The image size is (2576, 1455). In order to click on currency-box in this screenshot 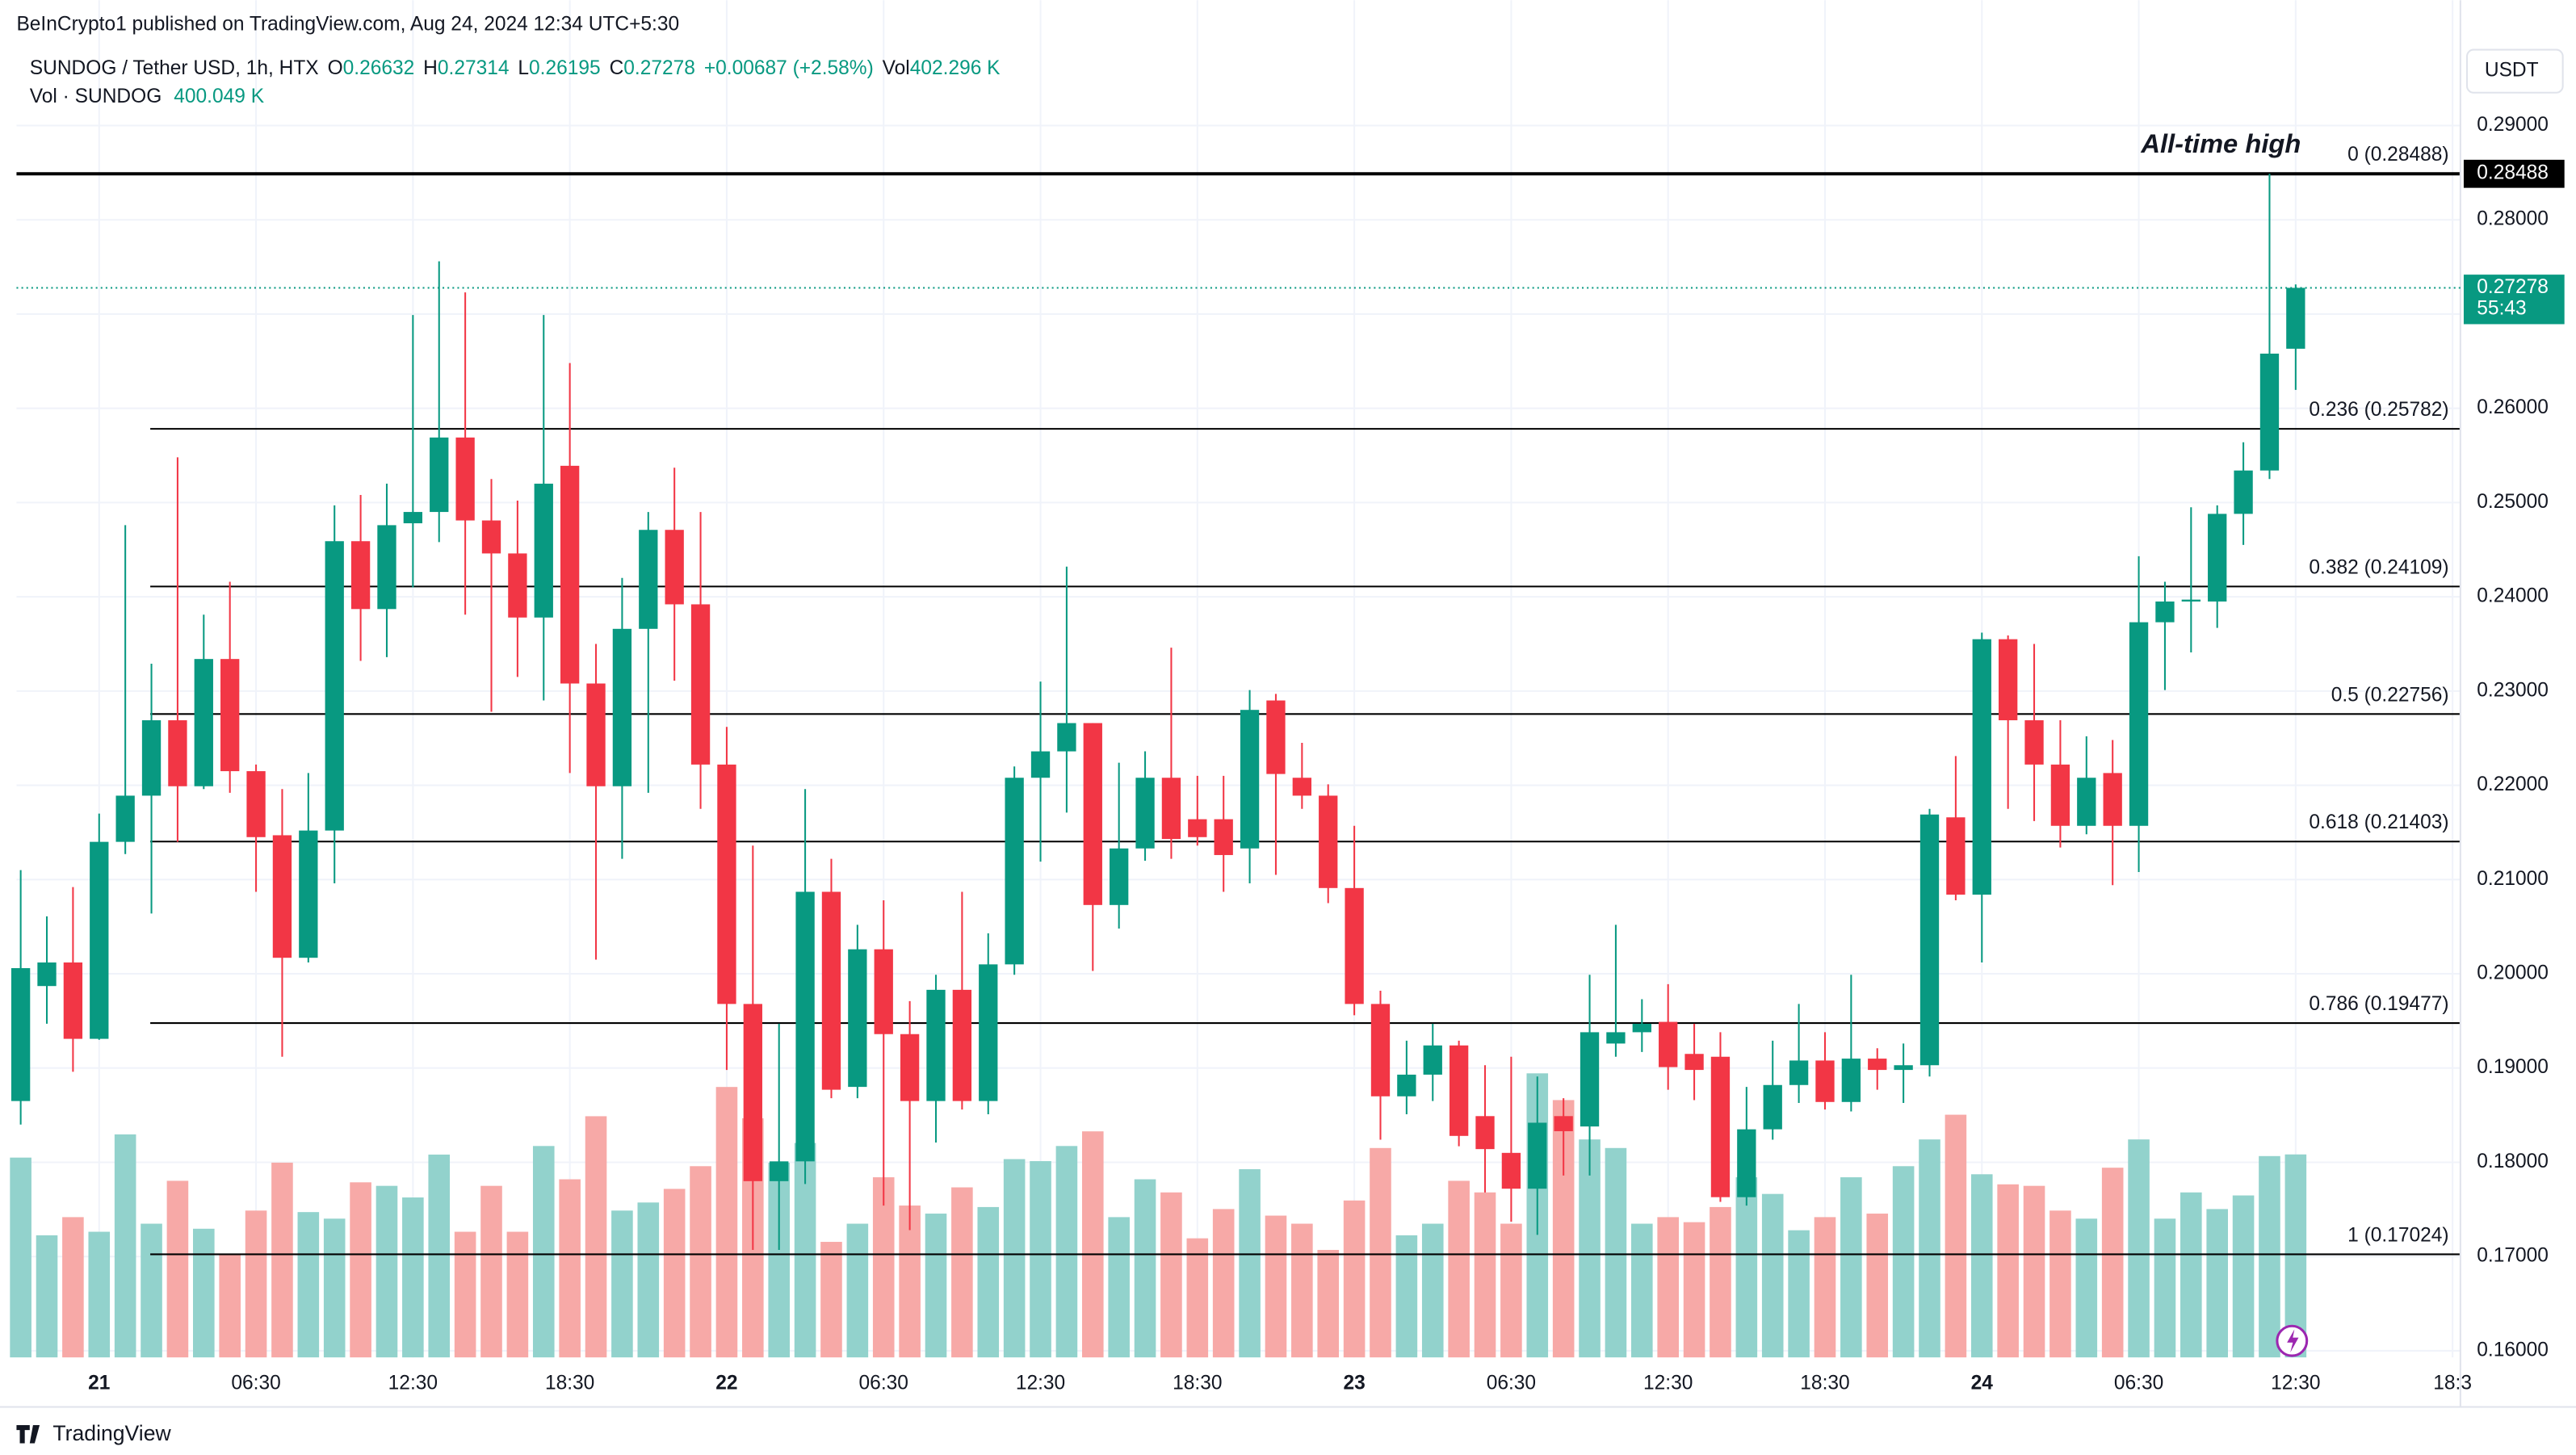, I will do `click(2515, 71)`.